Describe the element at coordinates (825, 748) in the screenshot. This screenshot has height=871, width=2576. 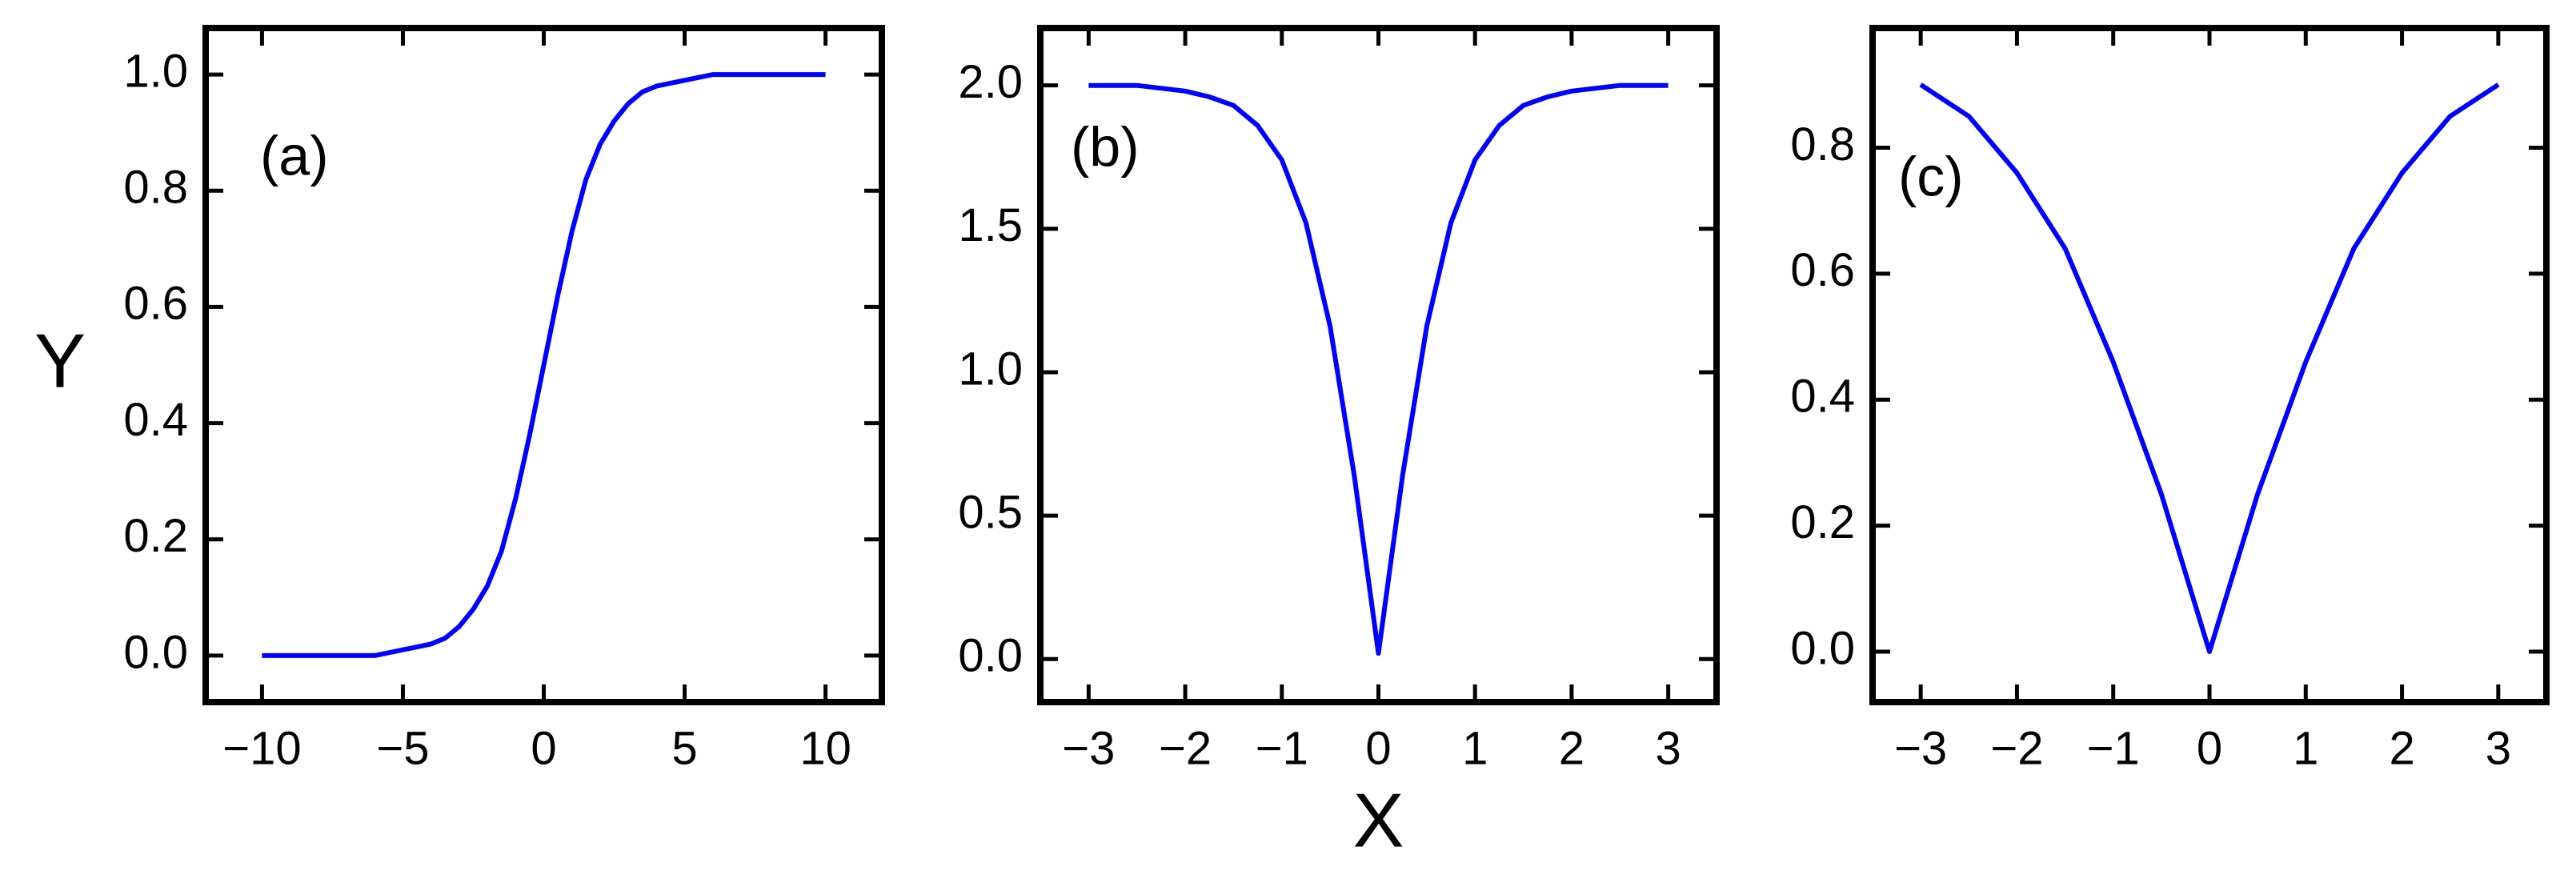
I see `x-tick-label: 10` at that location.